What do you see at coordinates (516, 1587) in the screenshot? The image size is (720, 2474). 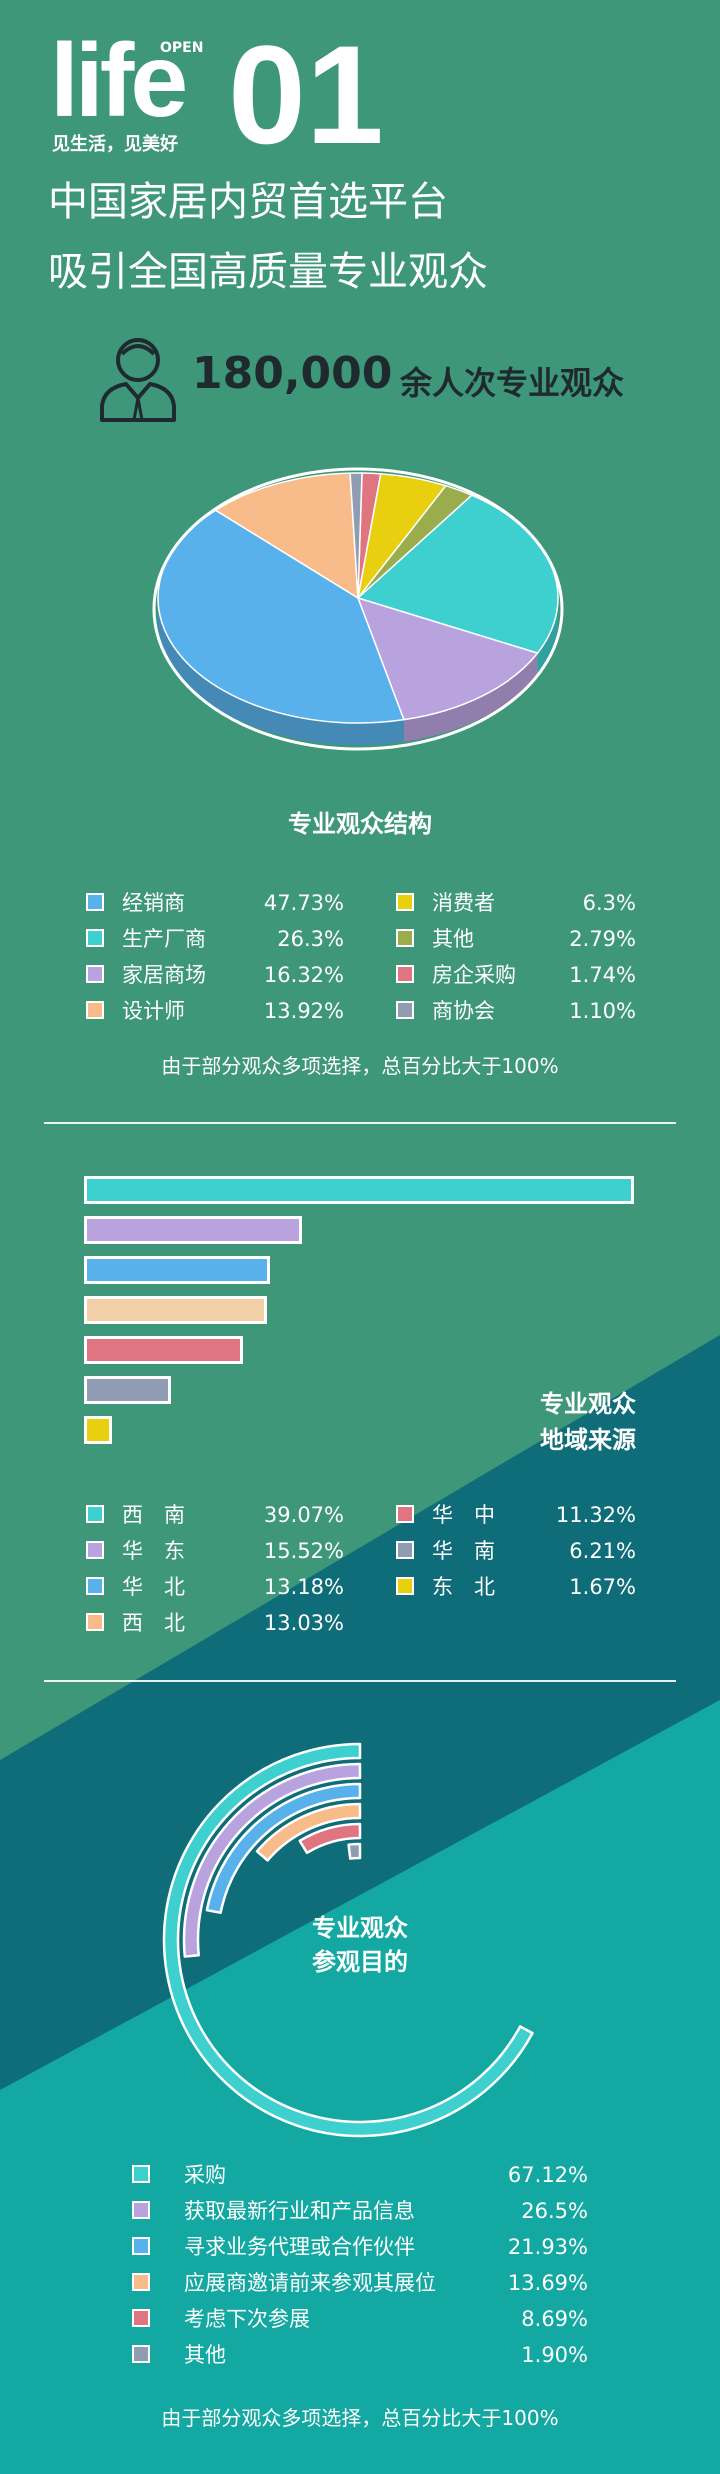 I see `bar-legend-item: 东 北 1.67%` at bounding box center [516, 1587].